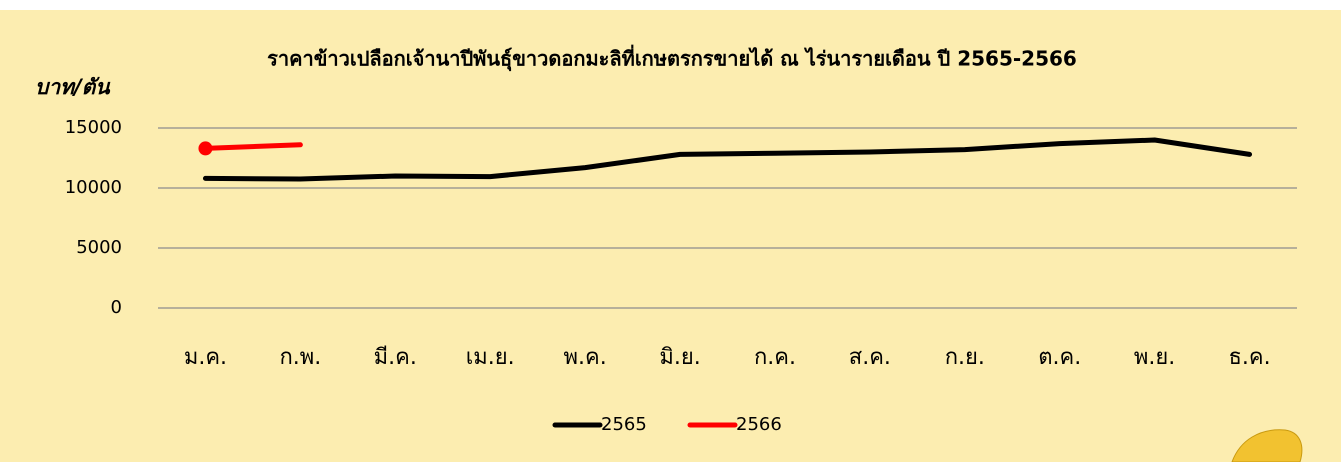 The height and width of the screenshot is (462, 1341). What do you see at coordinates (490, 357) in the screenshot?
I see `x-tick-label: เม.ย.` at bounding box center [490, 357].